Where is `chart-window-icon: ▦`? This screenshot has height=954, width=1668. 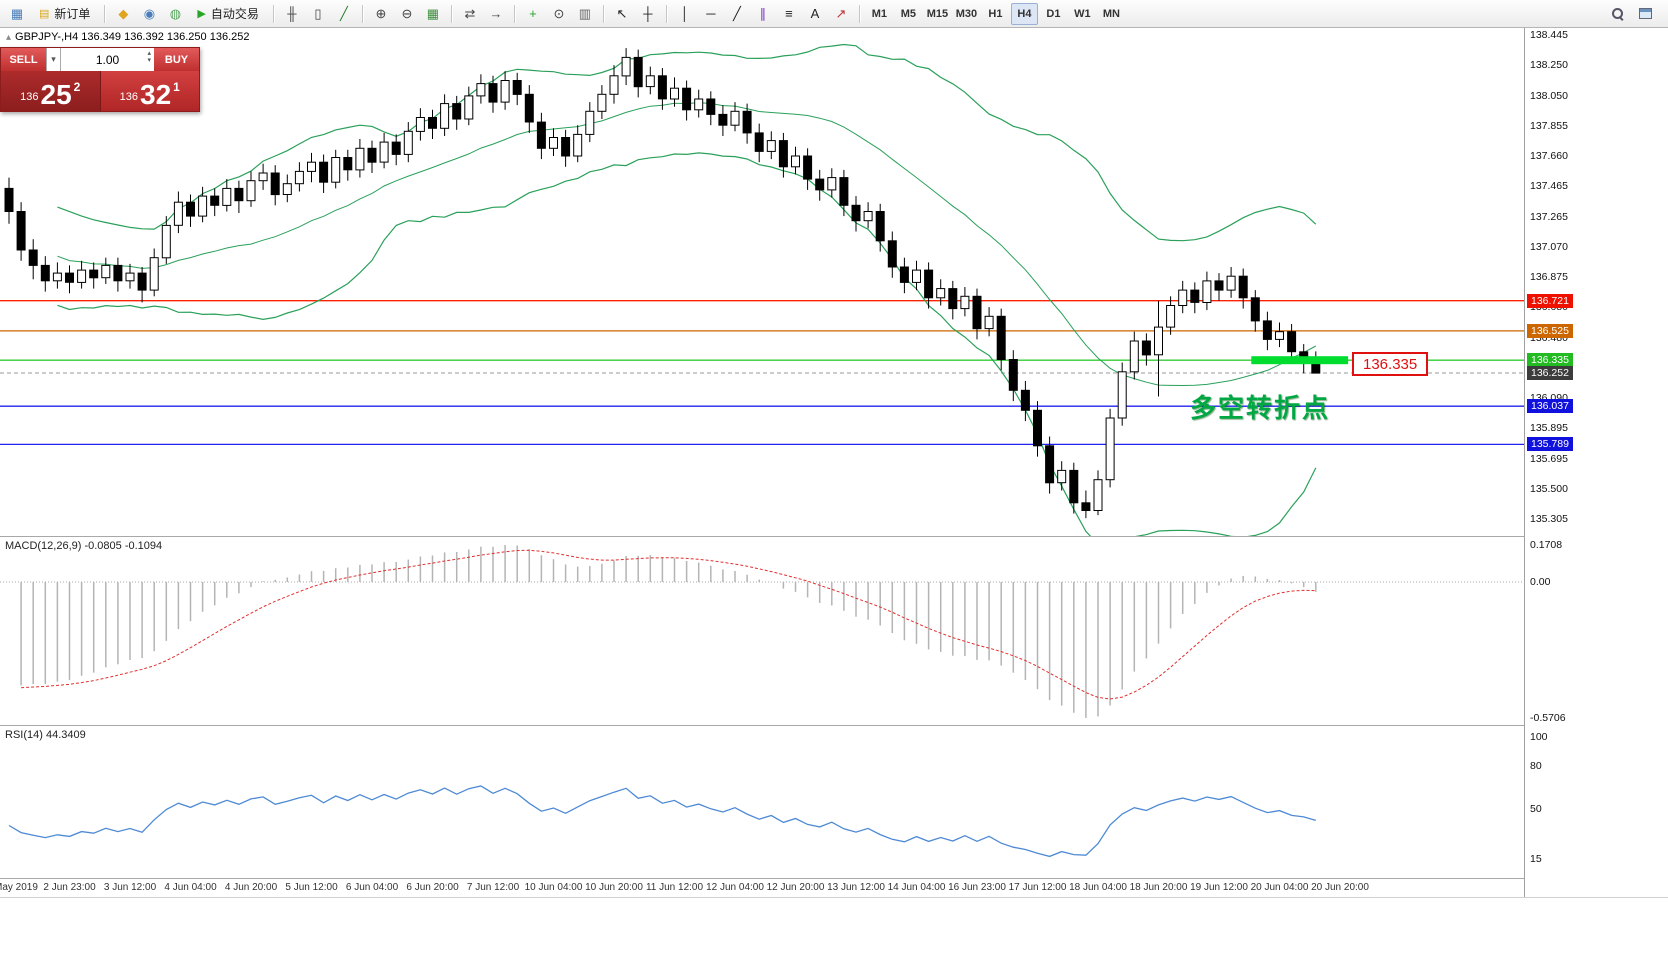
chart-window-icon: ▦ is located at coordinates (17, 13).